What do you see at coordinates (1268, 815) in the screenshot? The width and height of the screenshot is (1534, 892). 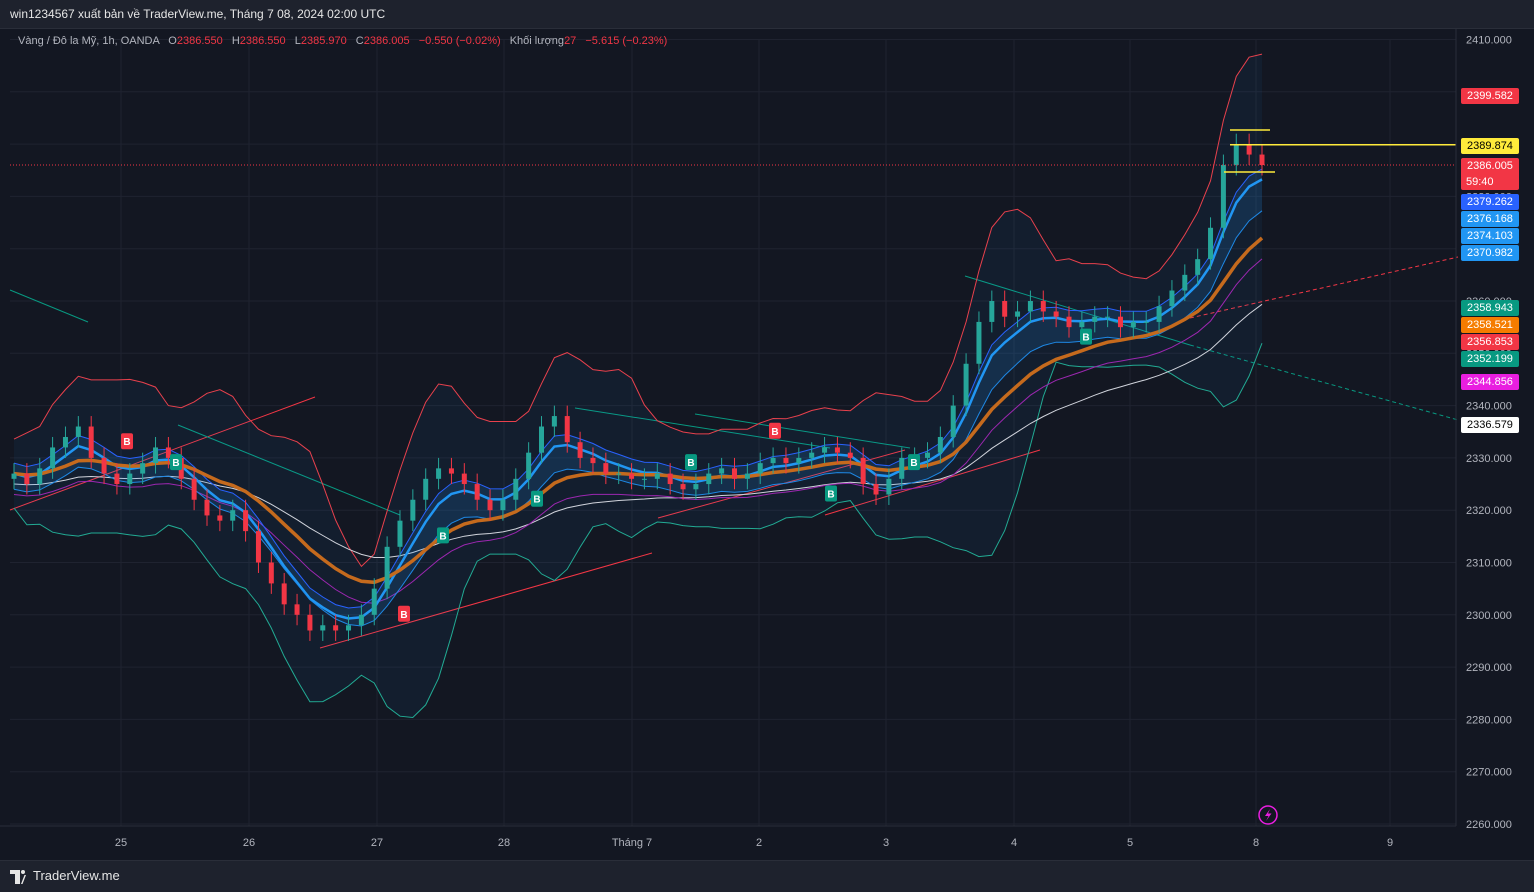 I see `lightning-icon` at bounding box center [1268, 815].